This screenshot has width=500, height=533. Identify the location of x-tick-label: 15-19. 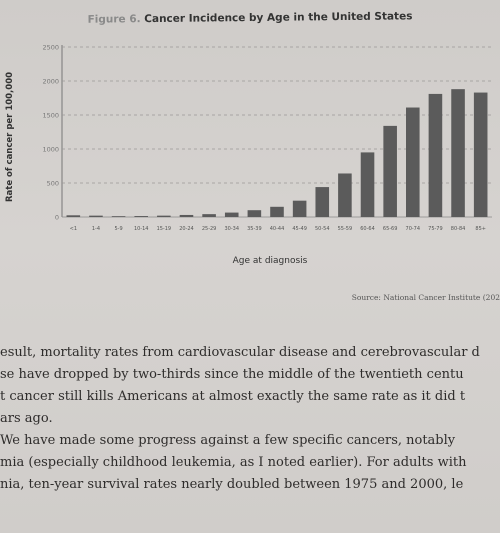
(164, 229).